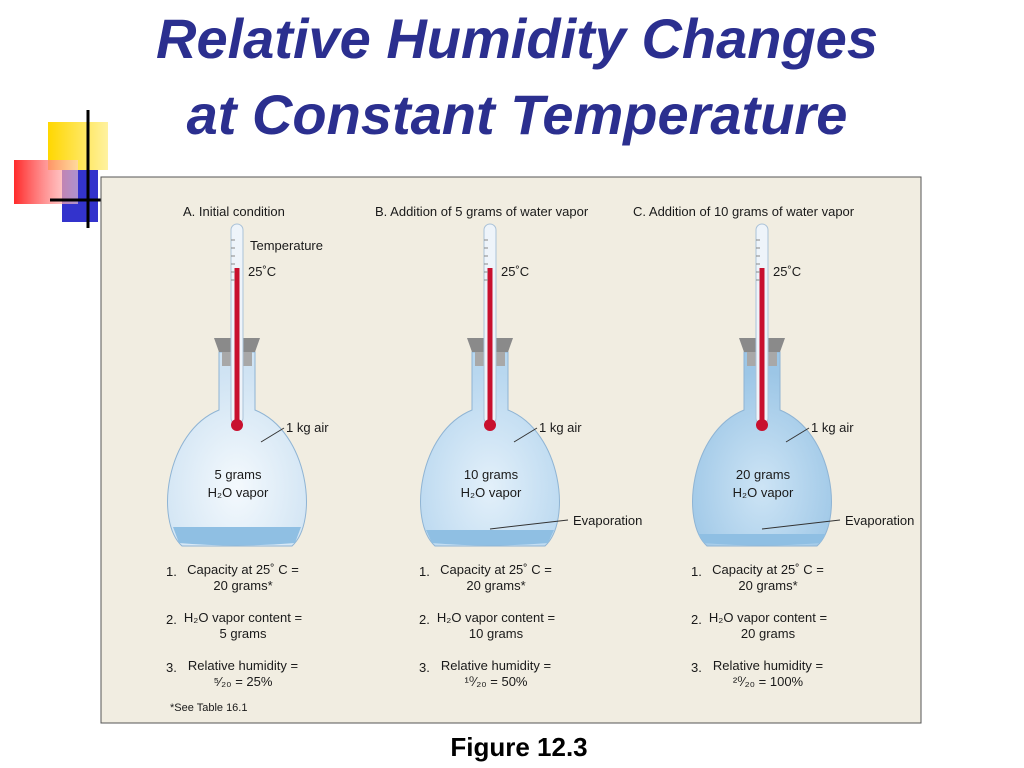  Describe the element at coordinates (482, 211) in the screenshot. I see `panel-heading: B. Addition of 5 grams of water vapor` at that location.